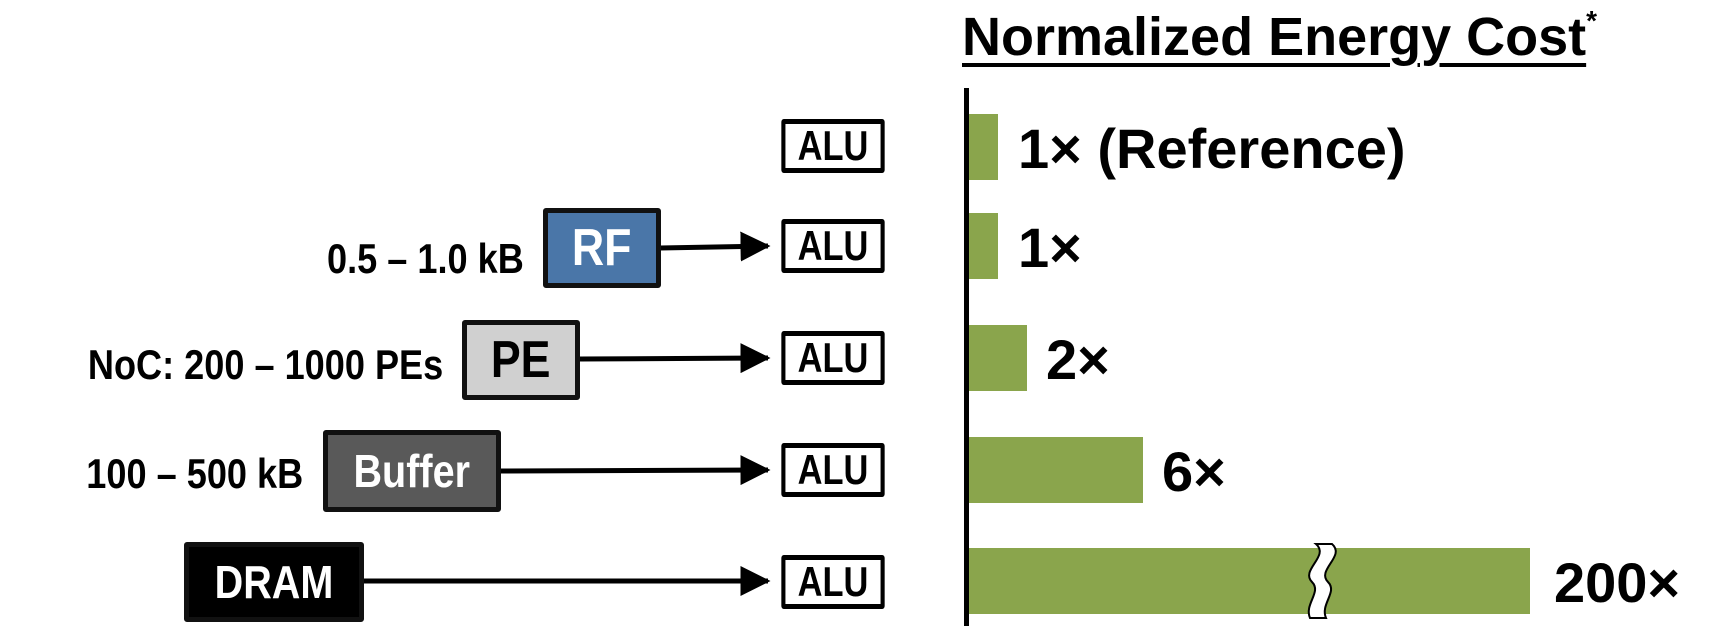  I want to click on energy-bar-pe, so click(998, 358).